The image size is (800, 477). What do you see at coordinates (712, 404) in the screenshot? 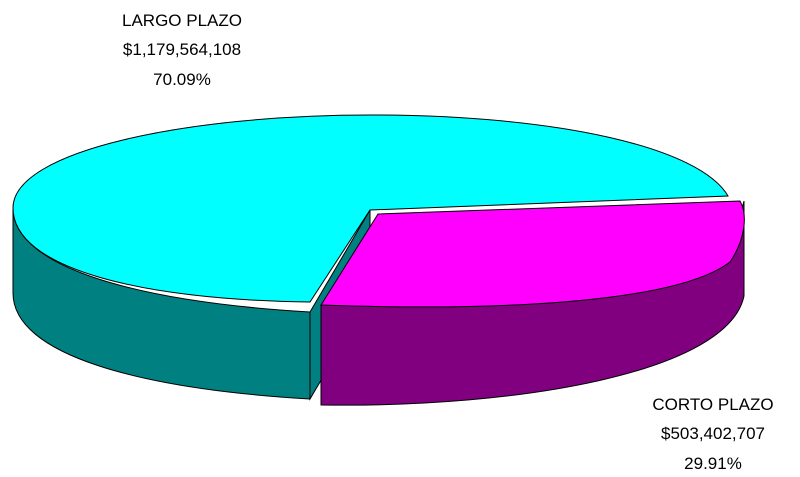
I see `label-corto-plazo-name: CORTO PLAZO` at bounding box center [712, 404].